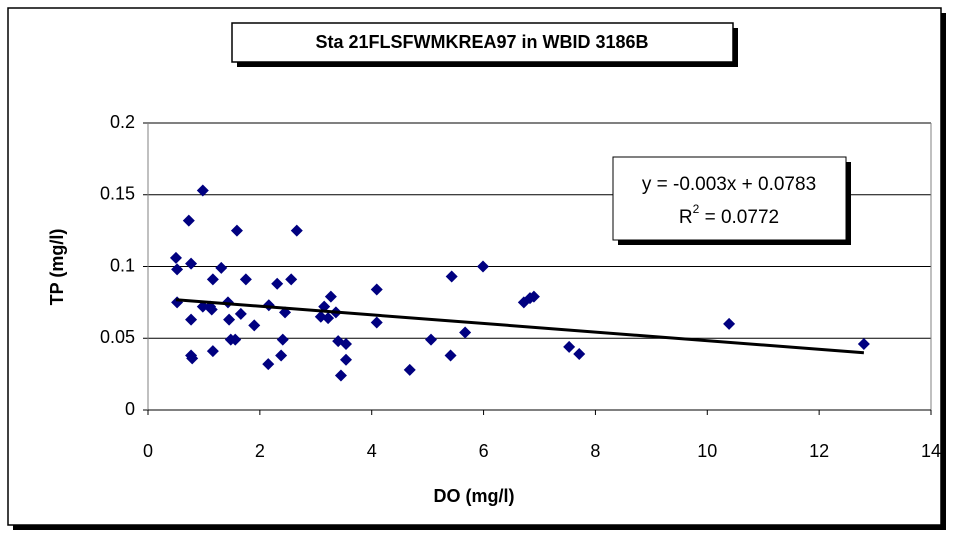  I want to click on y-axis-label: TP (mg/l), so click(57, 267).